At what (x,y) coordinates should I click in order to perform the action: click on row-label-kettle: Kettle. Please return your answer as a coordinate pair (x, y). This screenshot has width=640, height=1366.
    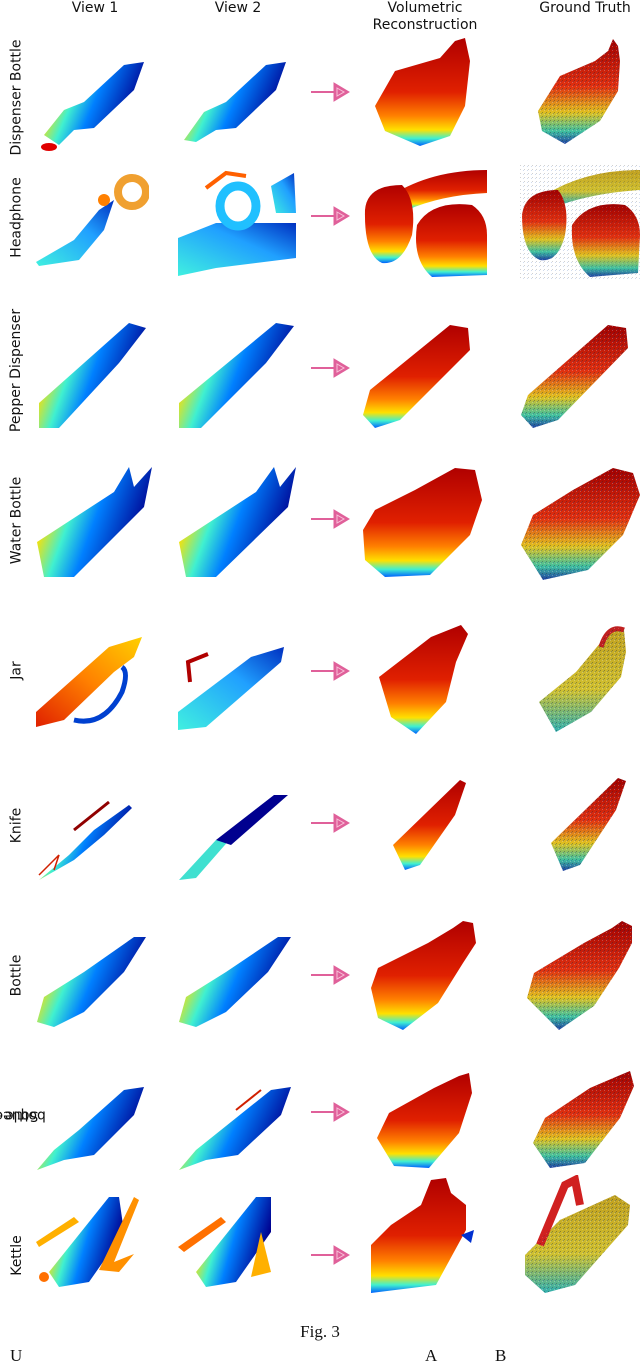
    Looking at the image, I should click on (16, 1255).